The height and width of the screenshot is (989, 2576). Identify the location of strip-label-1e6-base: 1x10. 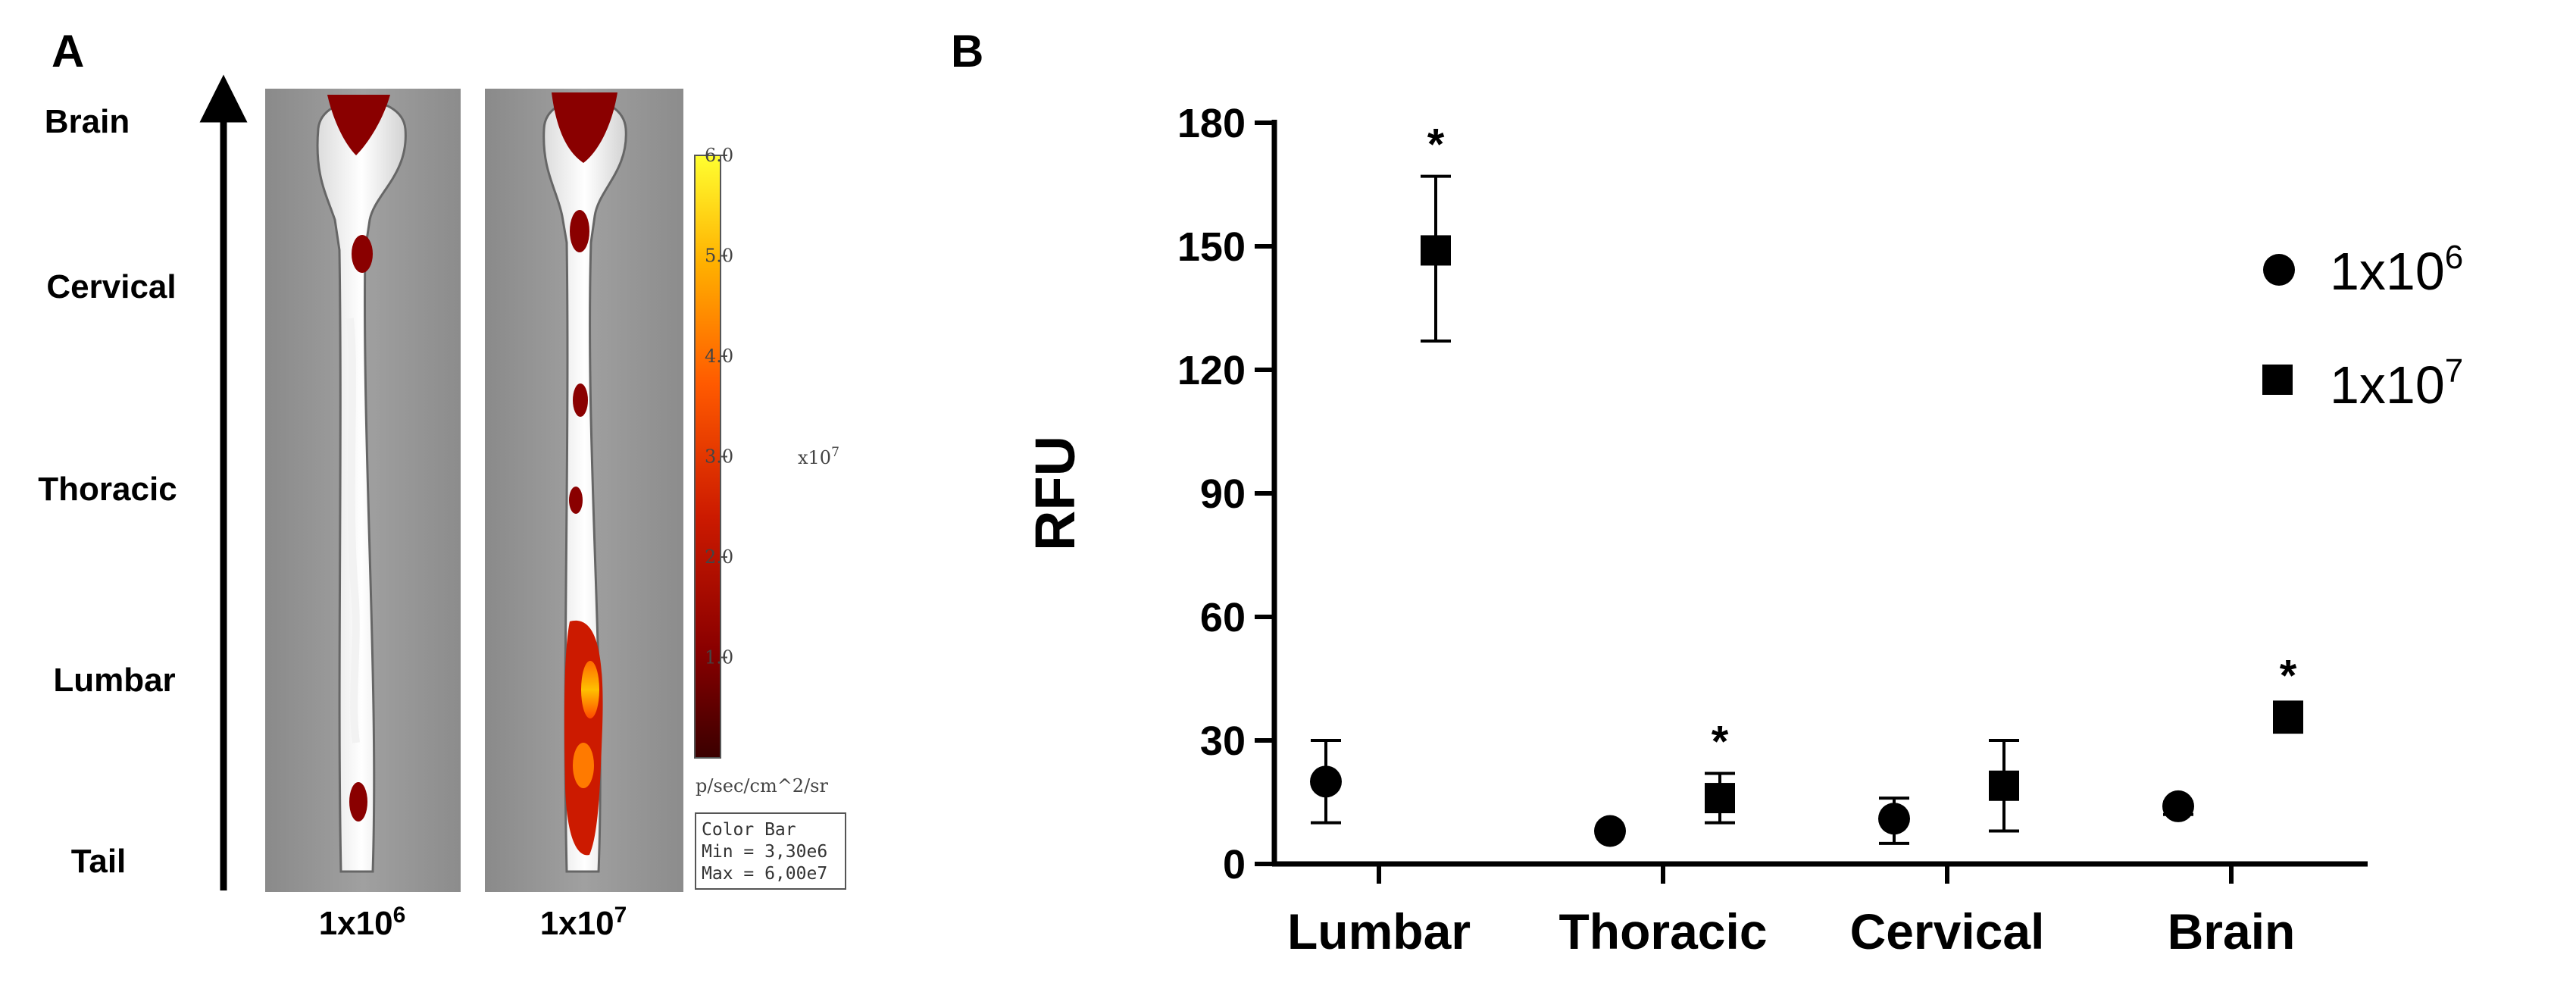
(356, 923).